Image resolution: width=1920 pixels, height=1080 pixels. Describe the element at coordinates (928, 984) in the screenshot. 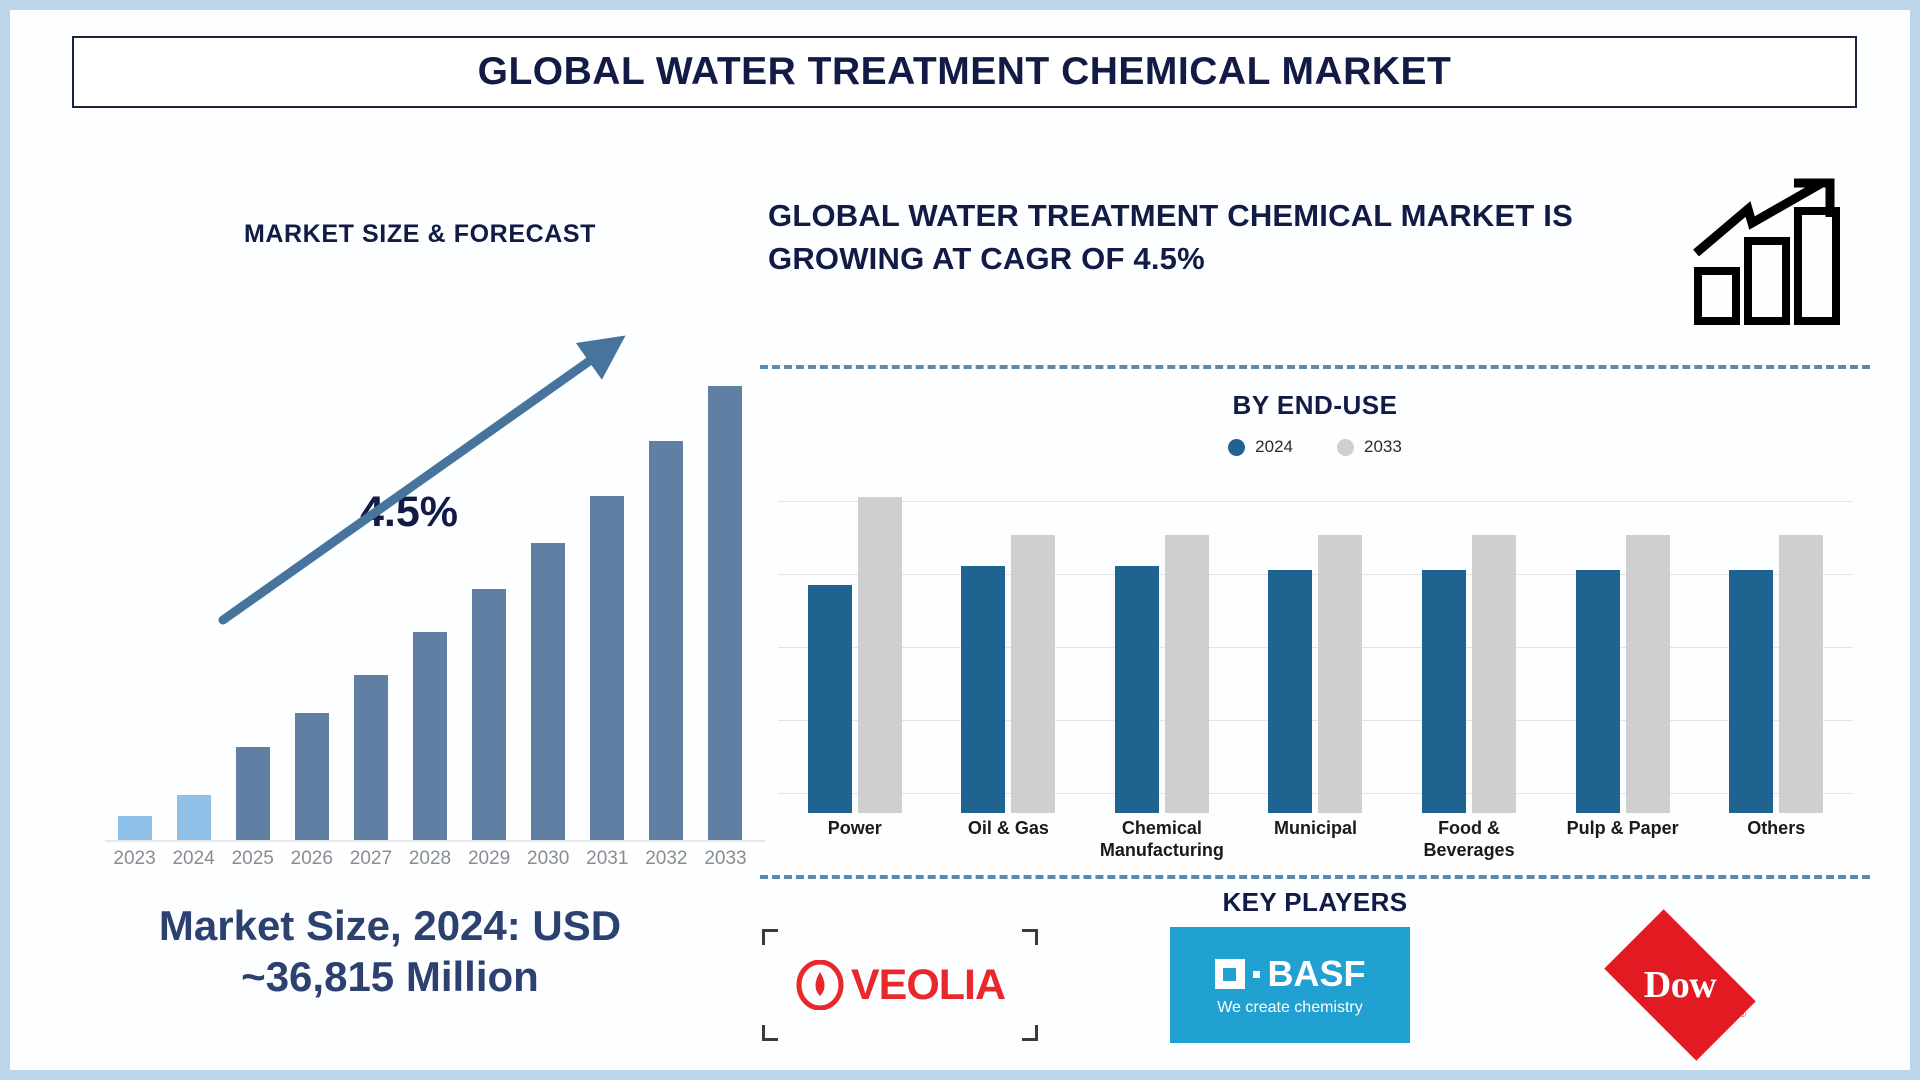

I see `veolia-wordmark: VEOLIA` at that location.